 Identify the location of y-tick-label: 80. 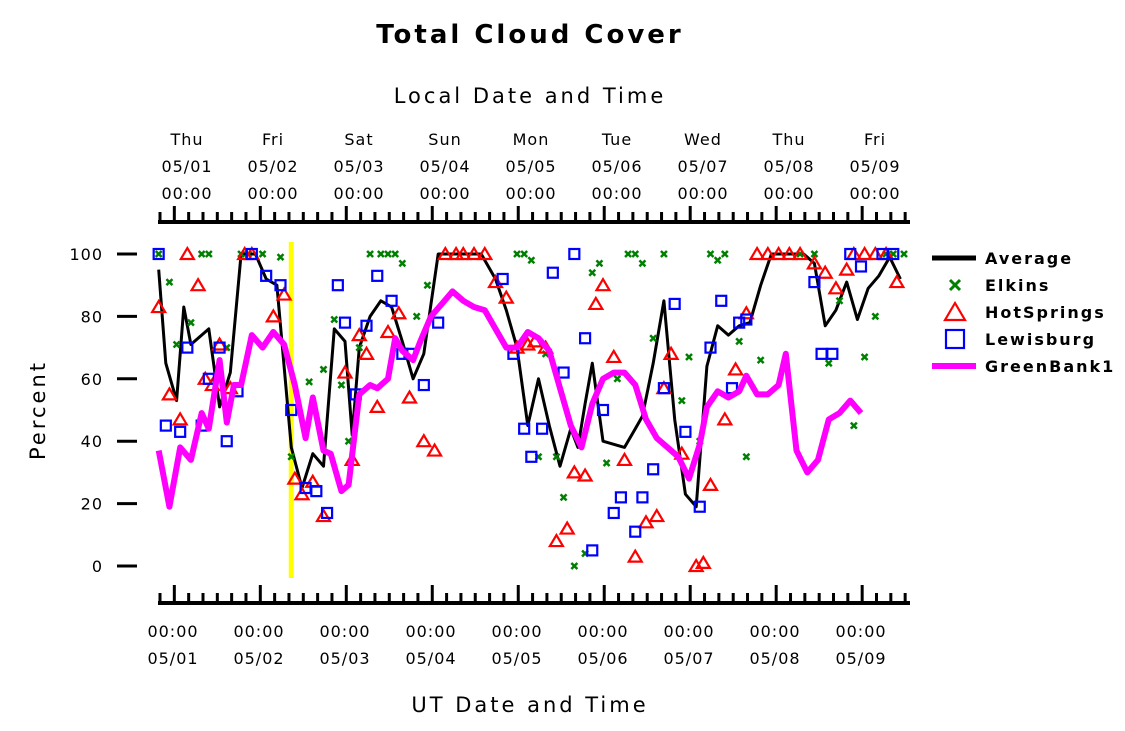
(92, 316).